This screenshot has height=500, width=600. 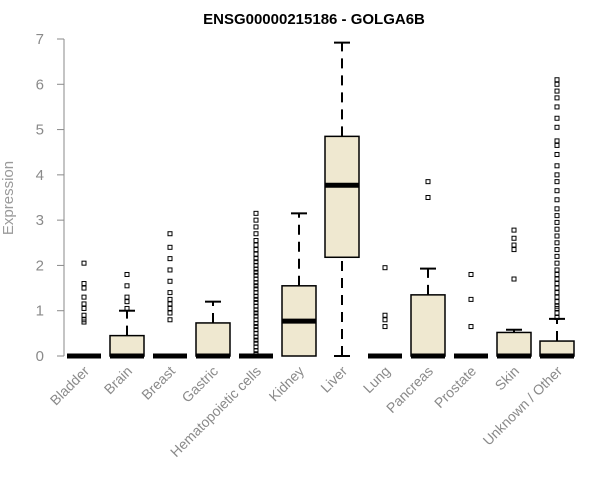 I want to click on chart-title: ENSG00000215186 - GOLGA6B, so click(x=314, y=19).